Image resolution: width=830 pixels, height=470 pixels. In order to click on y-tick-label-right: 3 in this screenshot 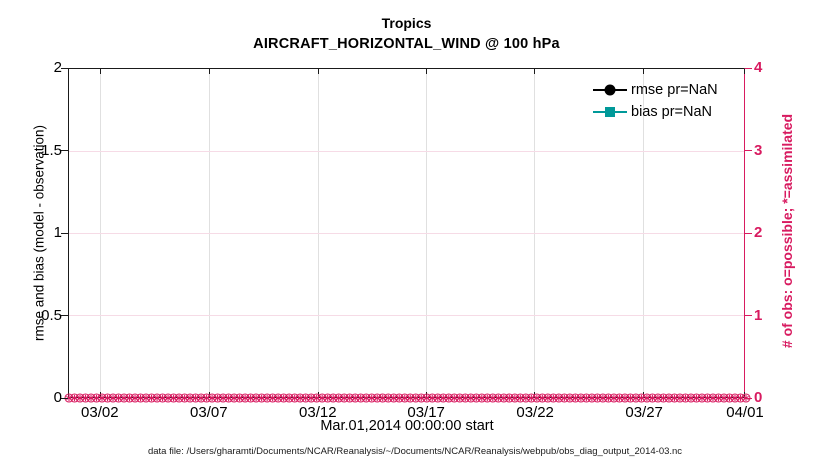, I will do `click(758, 150)`.